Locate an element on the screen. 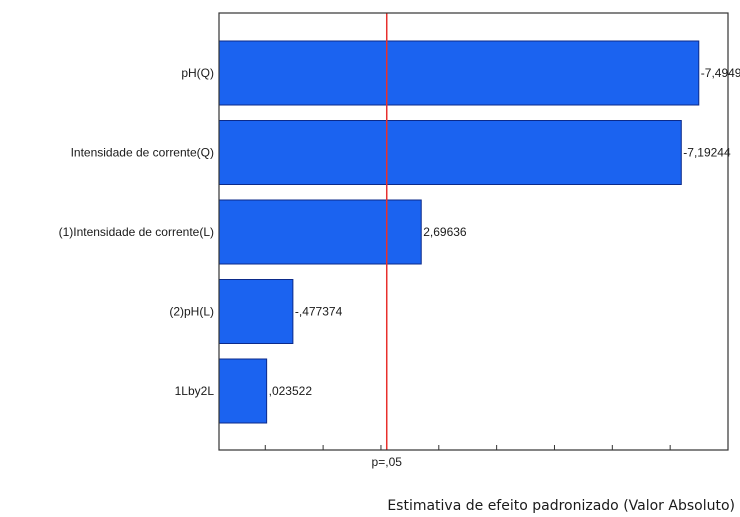 The height and width of the screenshot is (517, 740). category-label: (2)pH(L) is located at coordinates (191, 312).